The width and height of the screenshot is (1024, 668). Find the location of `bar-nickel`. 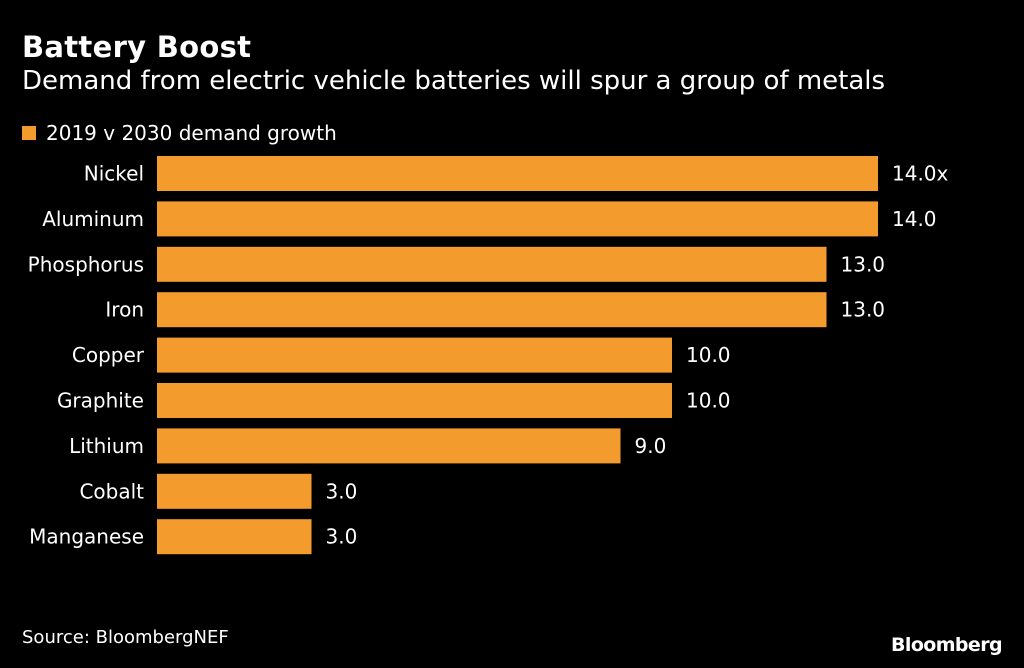

bar-nickel is located at coordinates (517, 173).